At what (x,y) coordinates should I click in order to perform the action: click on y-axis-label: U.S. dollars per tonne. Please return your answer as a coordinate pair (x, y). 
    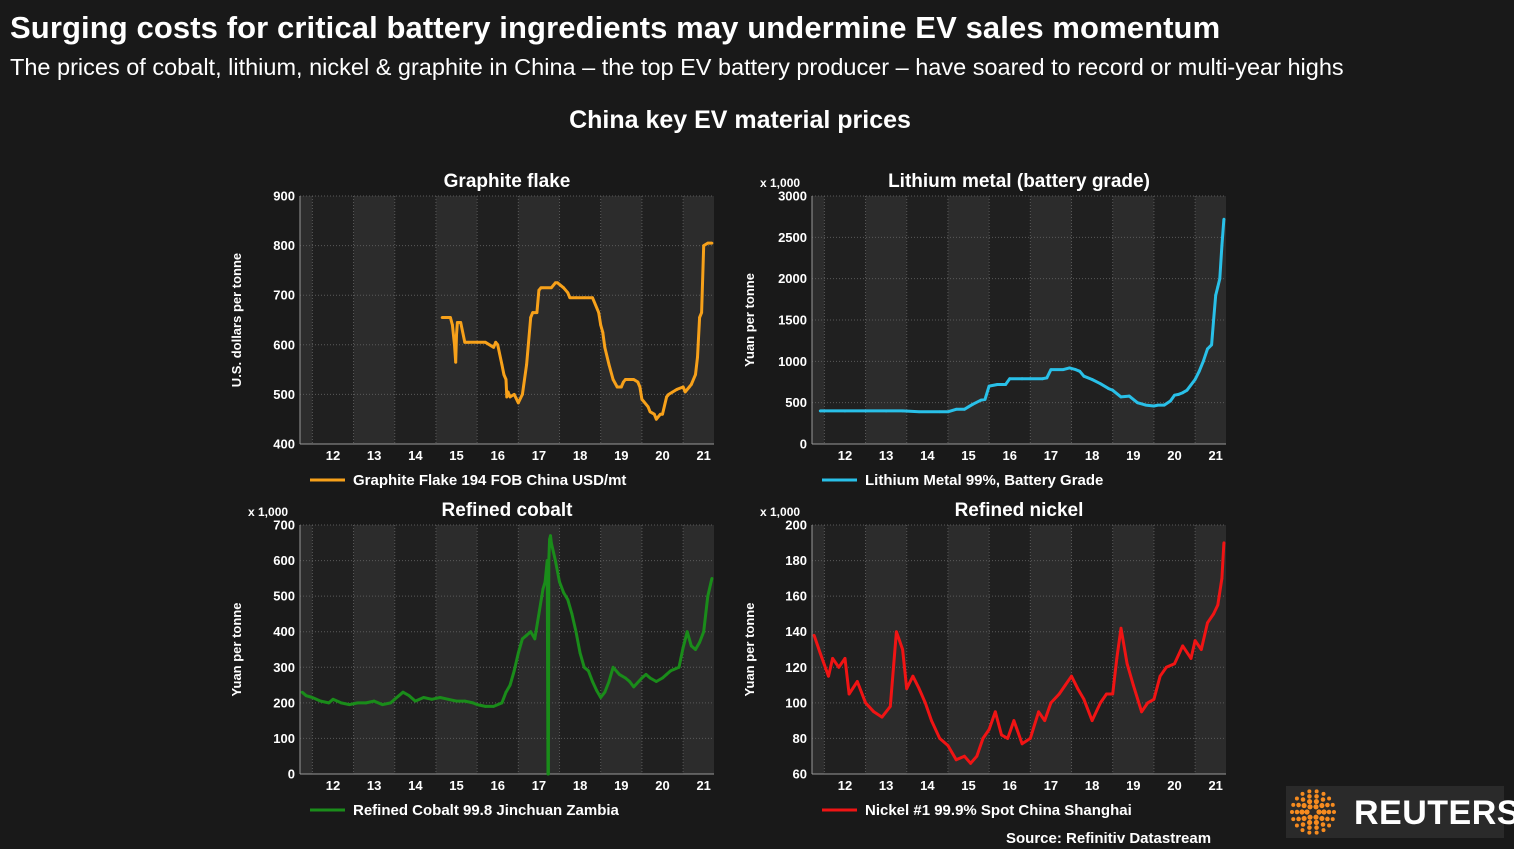
    Looking at the image, I should click on (236, 320).